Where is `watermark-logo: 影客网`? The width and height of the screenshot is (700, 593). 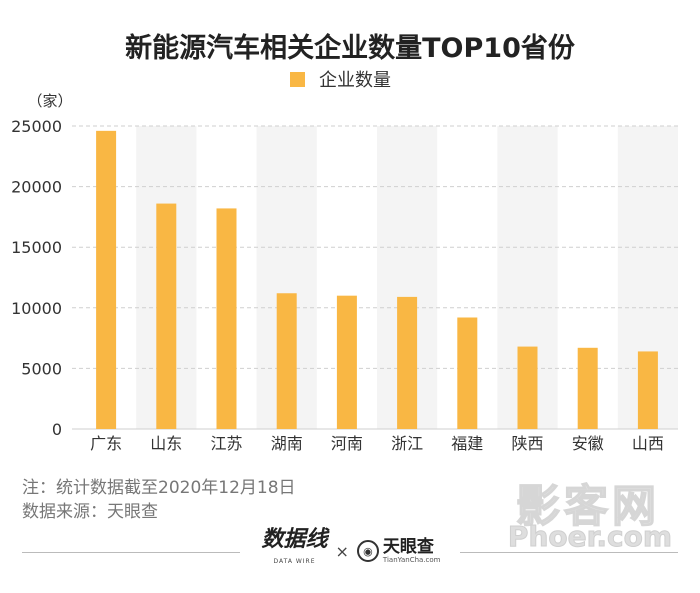 watermark-logo: 影客网 is located at coordinates (587, 506).